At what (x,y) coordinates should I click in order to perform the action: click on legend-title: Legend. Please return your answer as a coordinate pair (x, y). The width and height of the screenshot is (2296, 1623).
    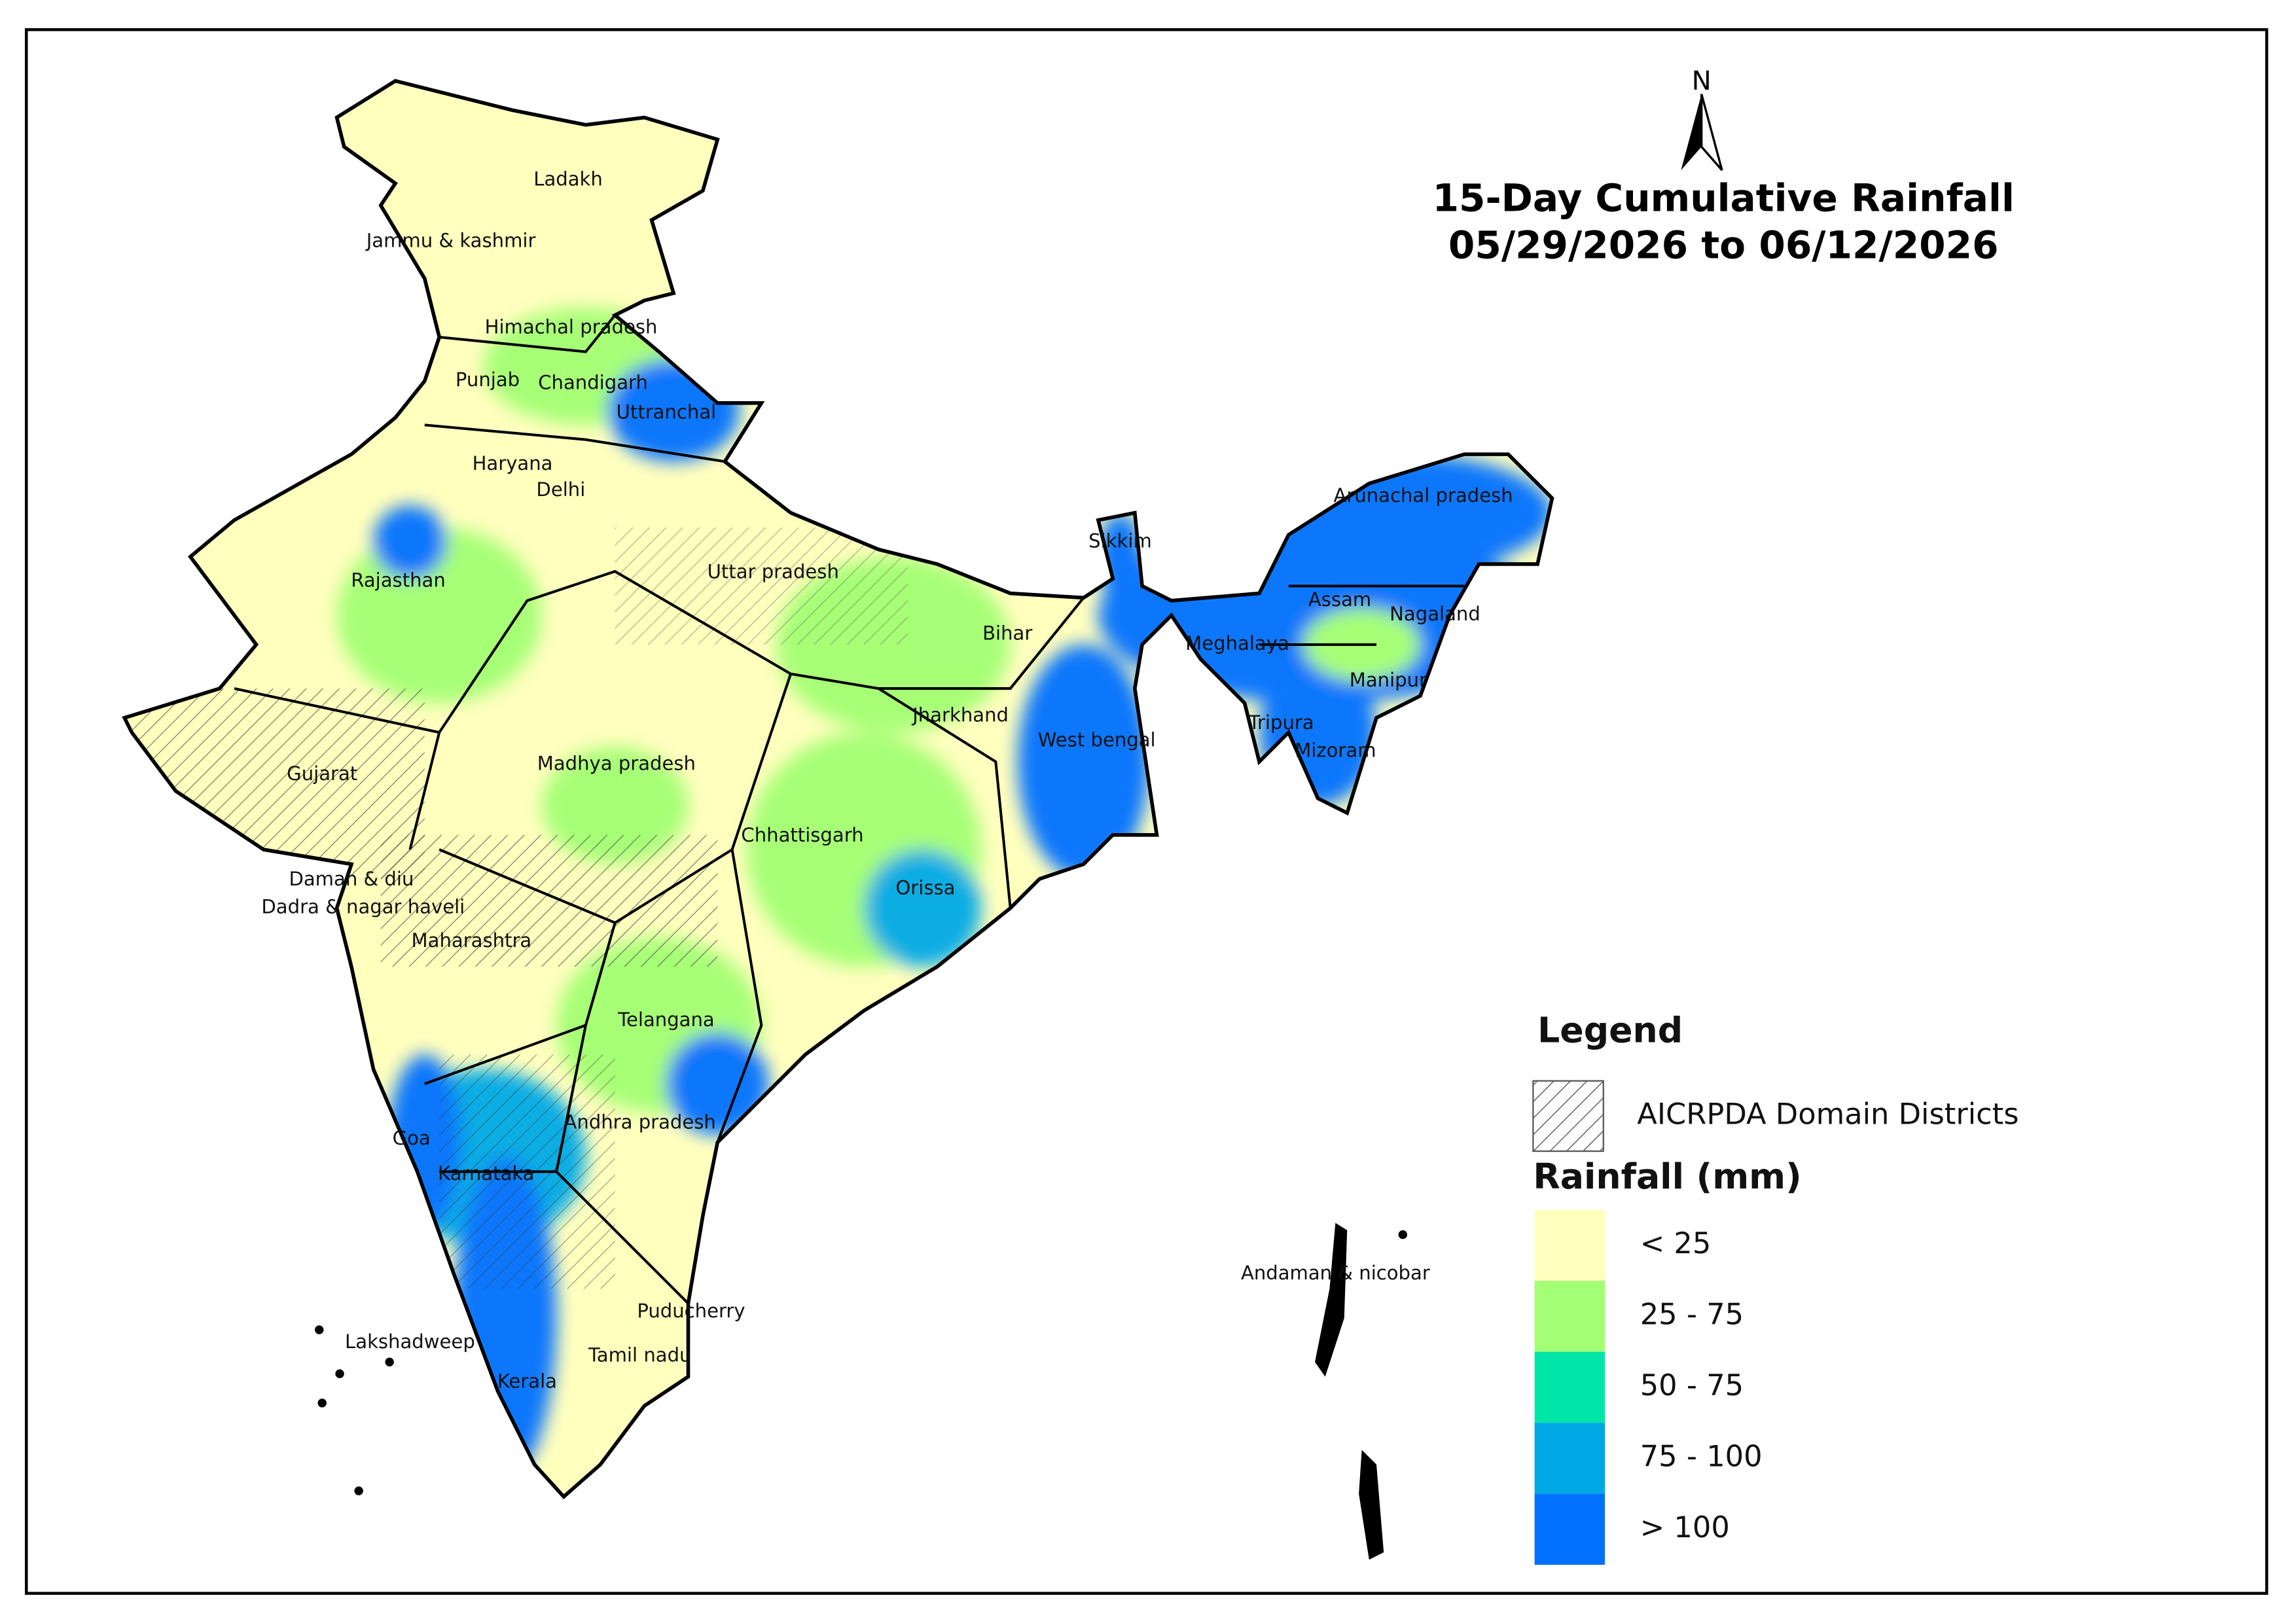
    Looking at the image, I should click on (1610, 1029).